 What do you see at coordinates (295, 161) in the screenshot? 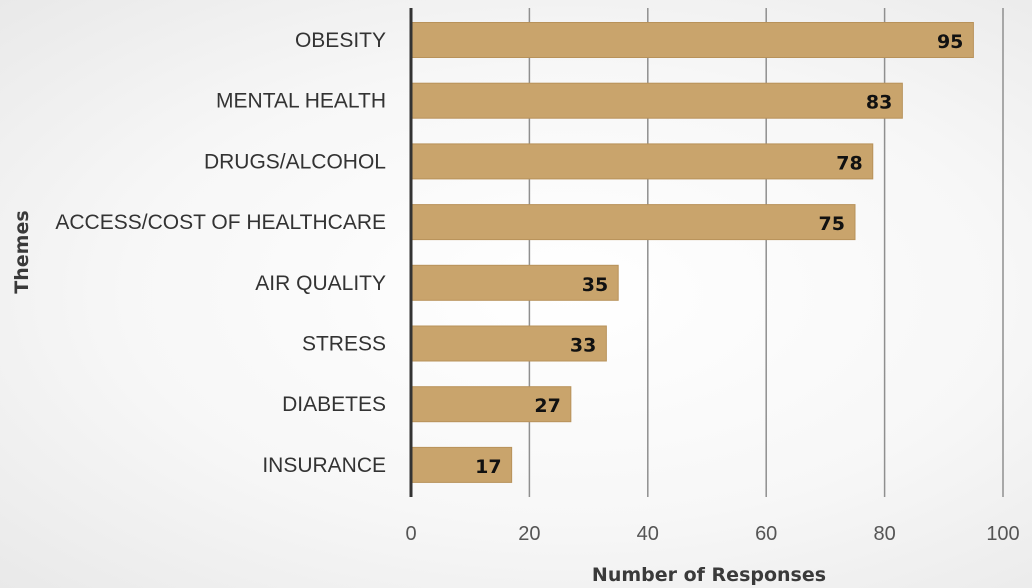
I see `category-label: DRUGS/ALCOHOL` at bounding box center [295, 161].